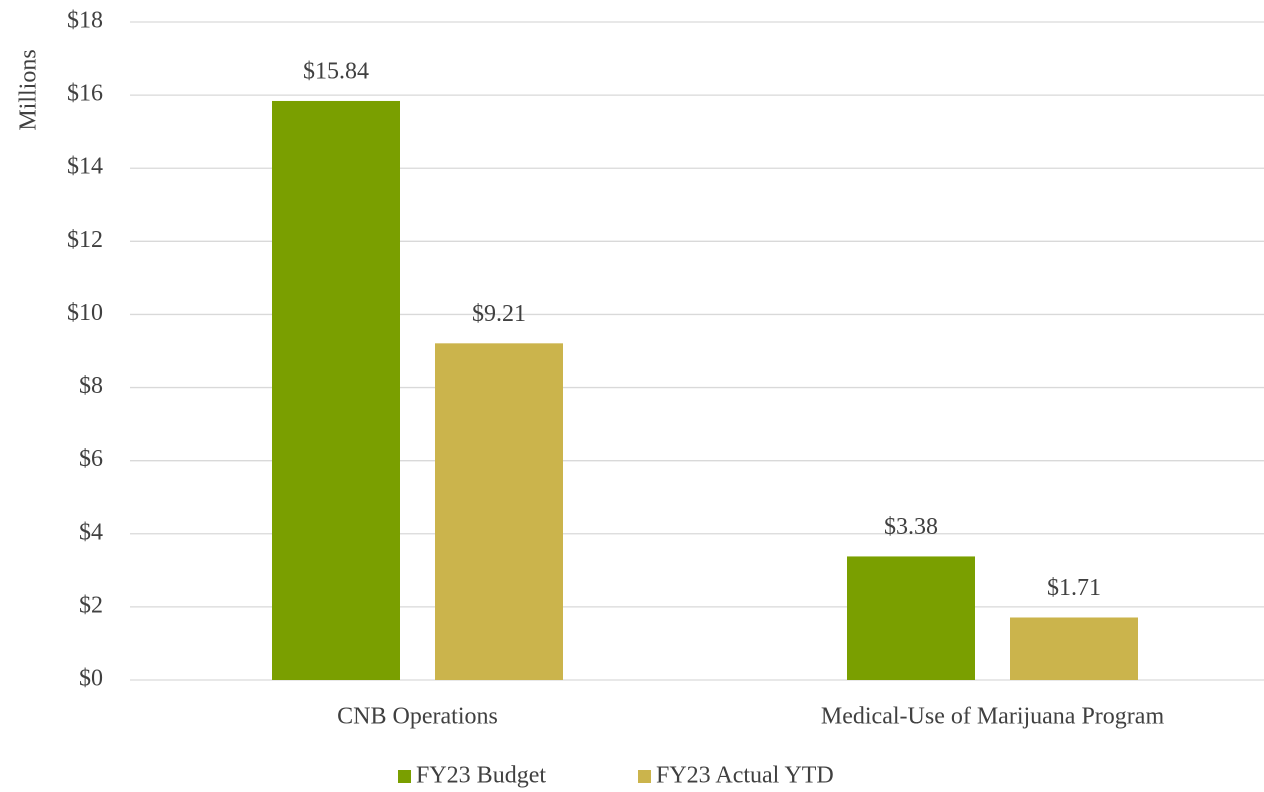 The height and width of the screenshot is (792, 1264). Describe the element at coordinates (85, 21) in the screenshot. I see `y-tick-label: $18` at that location.